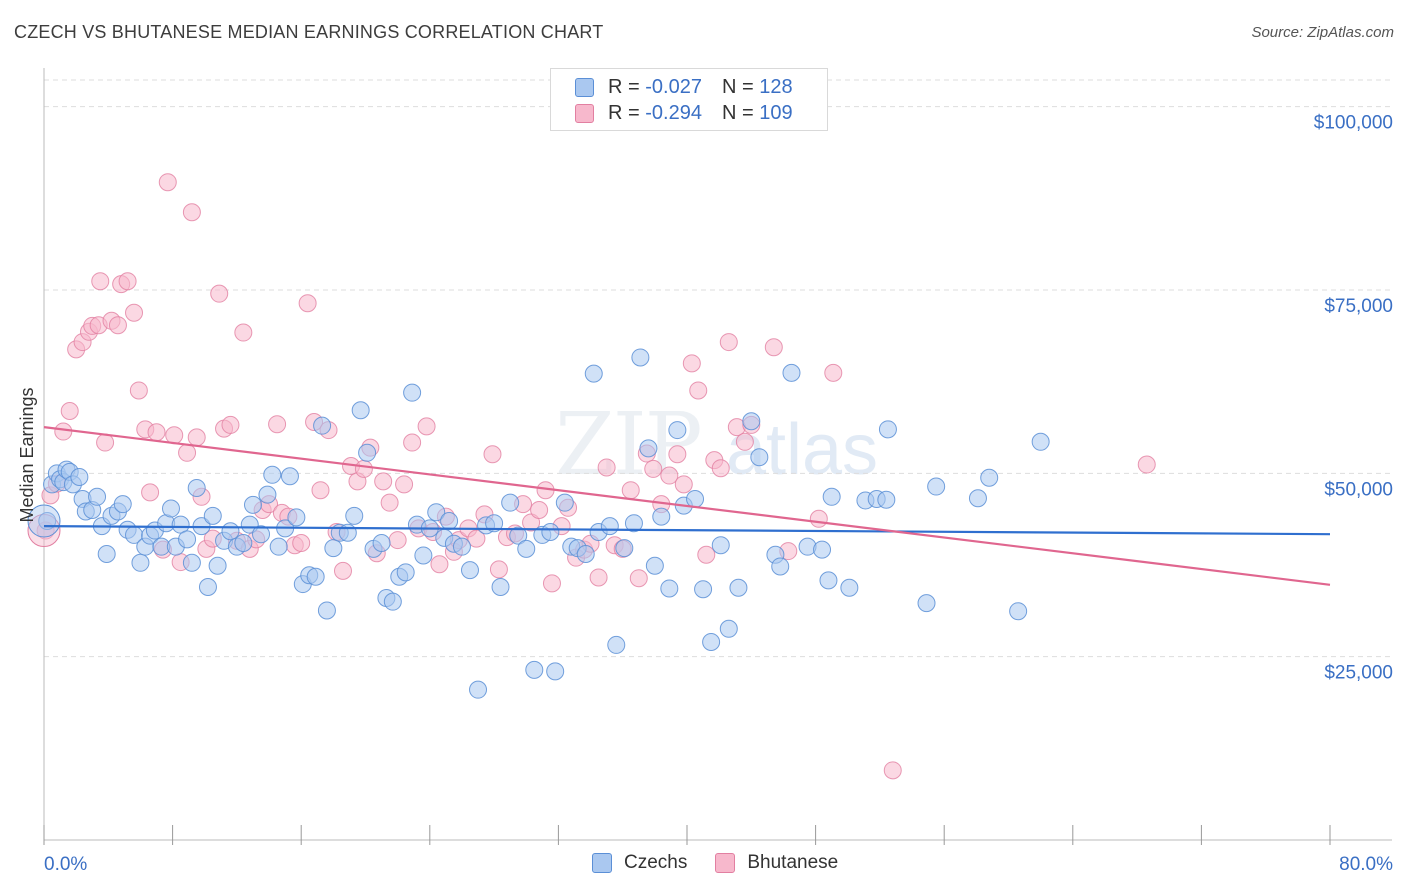  Describe the element at coordinates (65, 864) in the screenshot. I see `x-tick-label: 0.0%` at that location.